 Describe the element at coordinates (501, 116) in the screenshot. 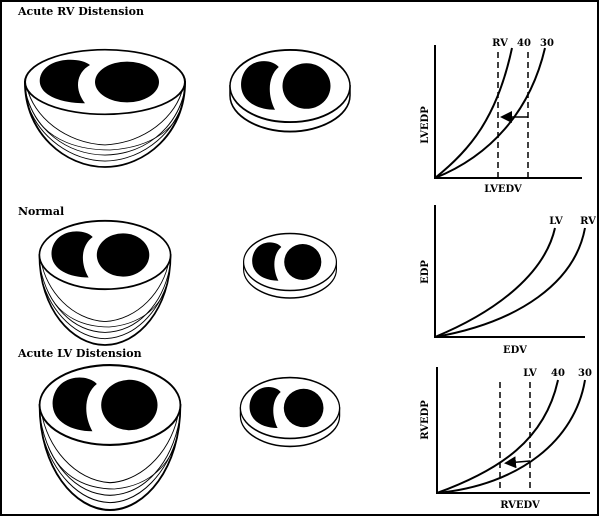

I see `graph: RV 40 30 LVEDP LVEDV` at that location.